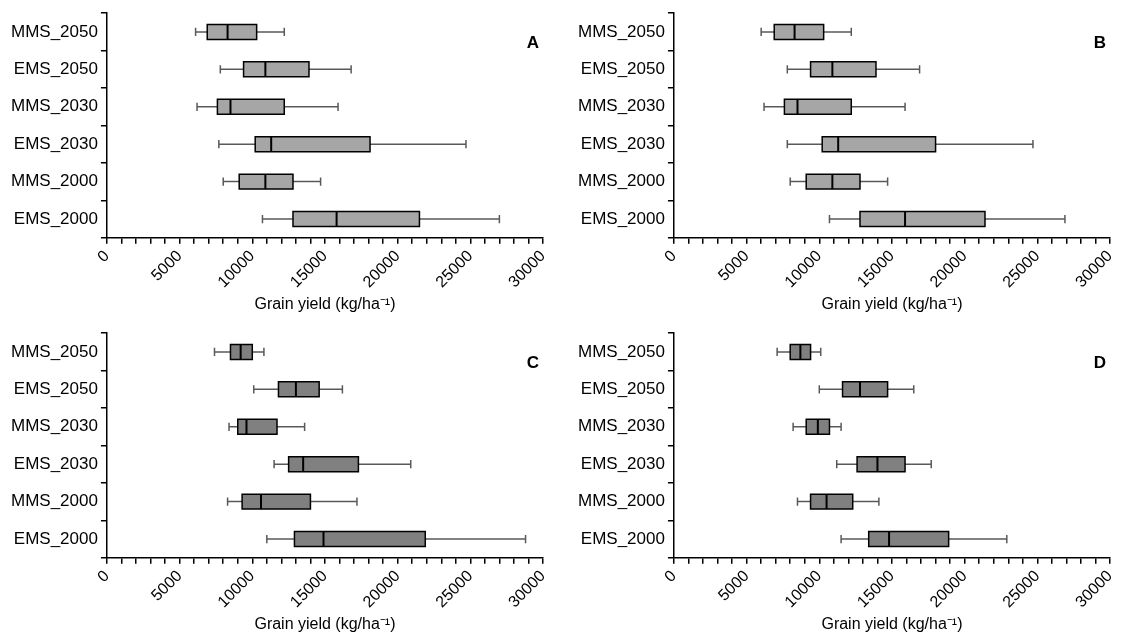  What do you see at coordinates (1099, 363) in the screenshot?
I see `annotation: D` at bounding box center [1099, 363].